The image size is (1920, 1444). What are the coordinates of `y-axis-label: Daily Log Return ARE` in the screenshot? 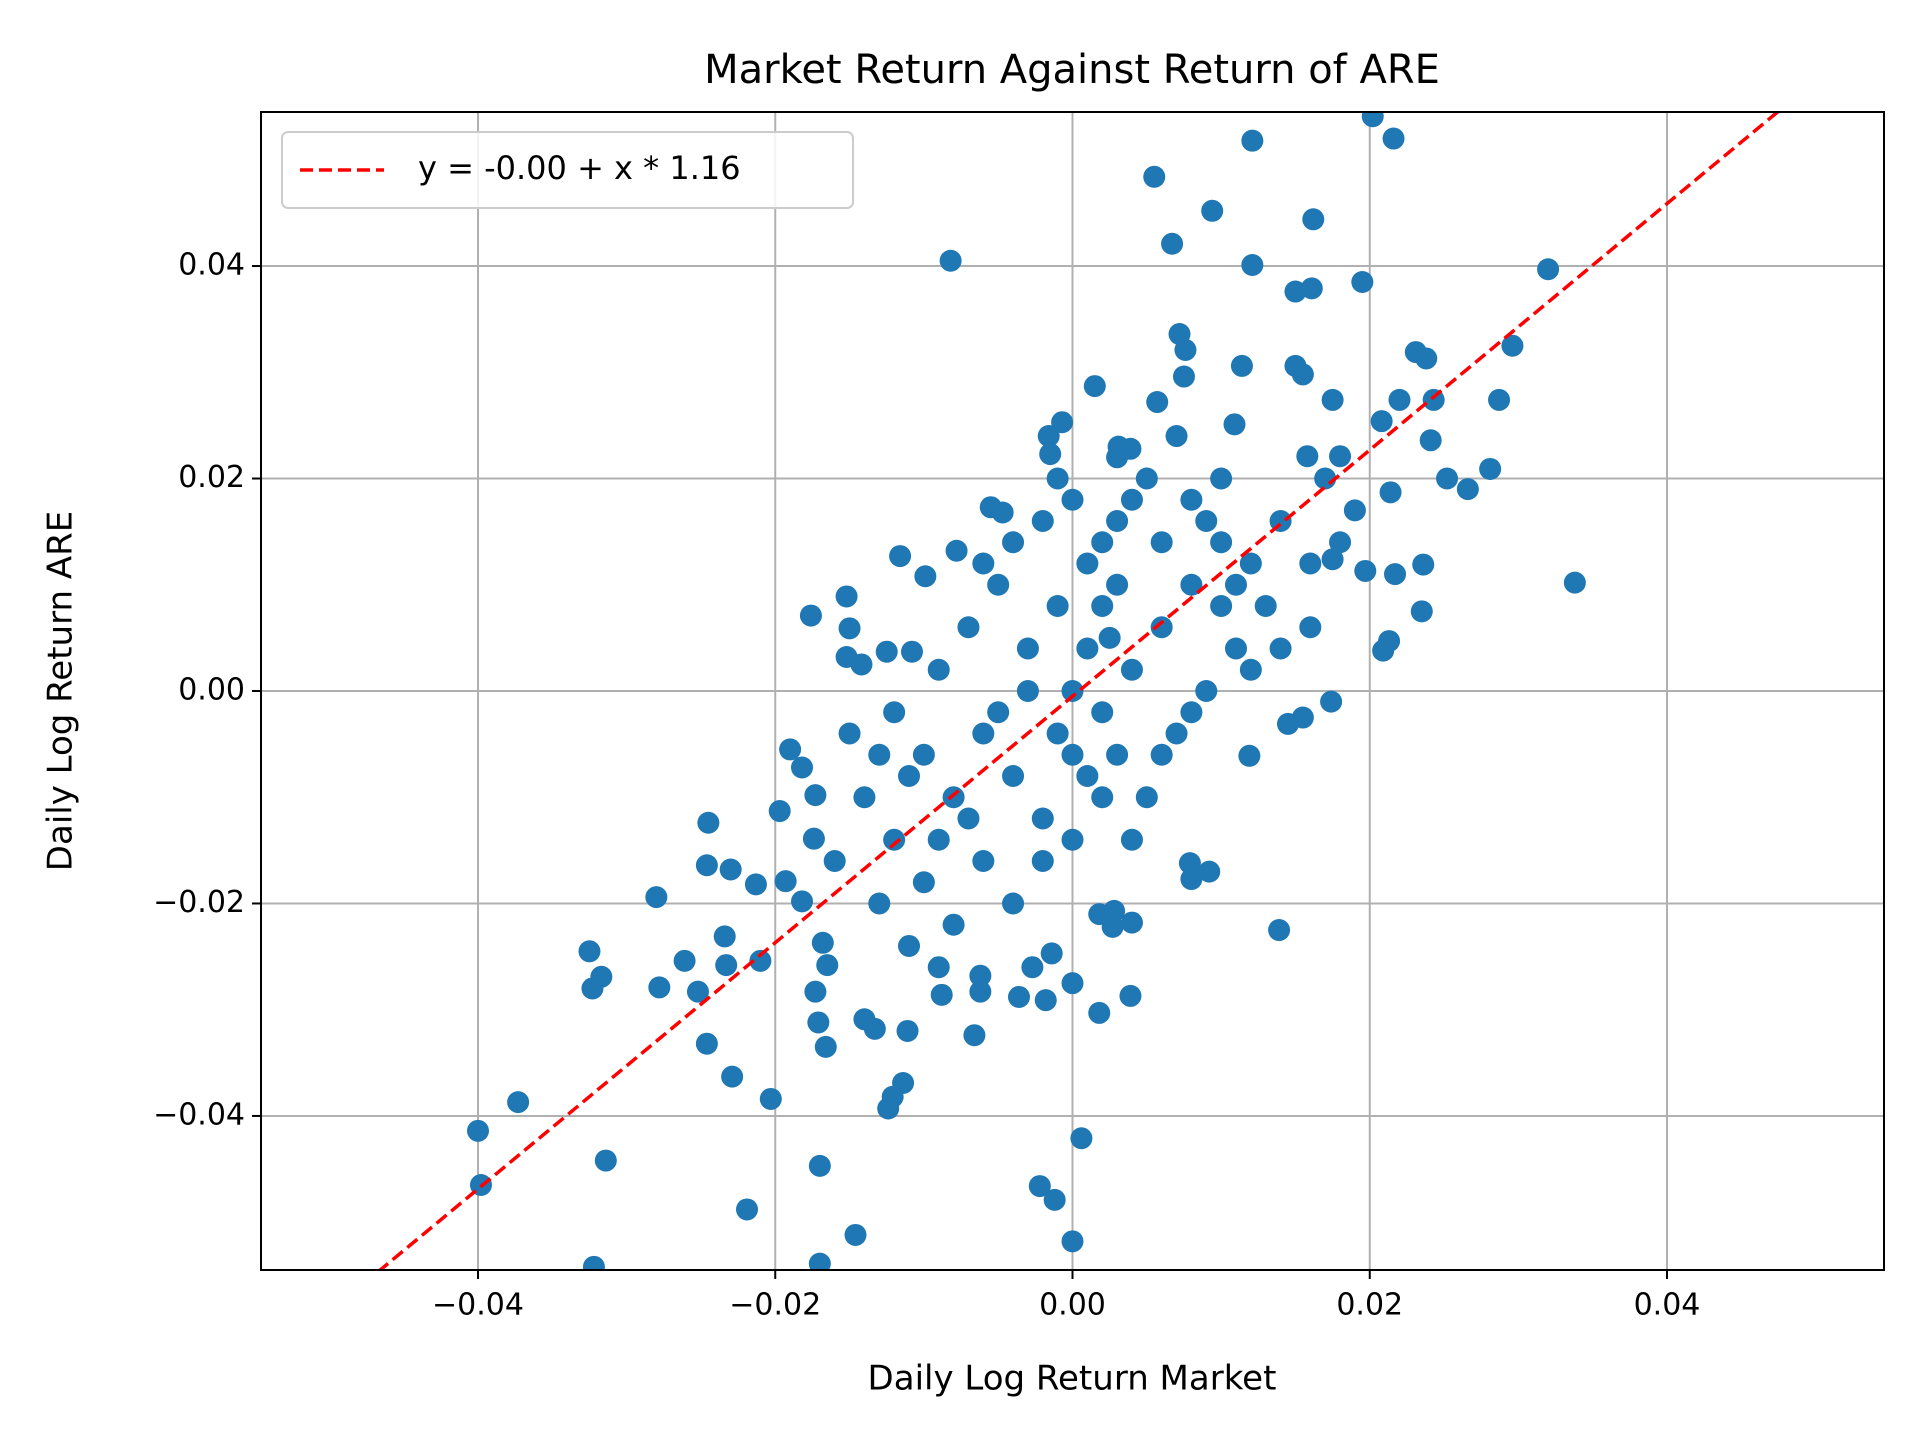 It's located at (61, 691).